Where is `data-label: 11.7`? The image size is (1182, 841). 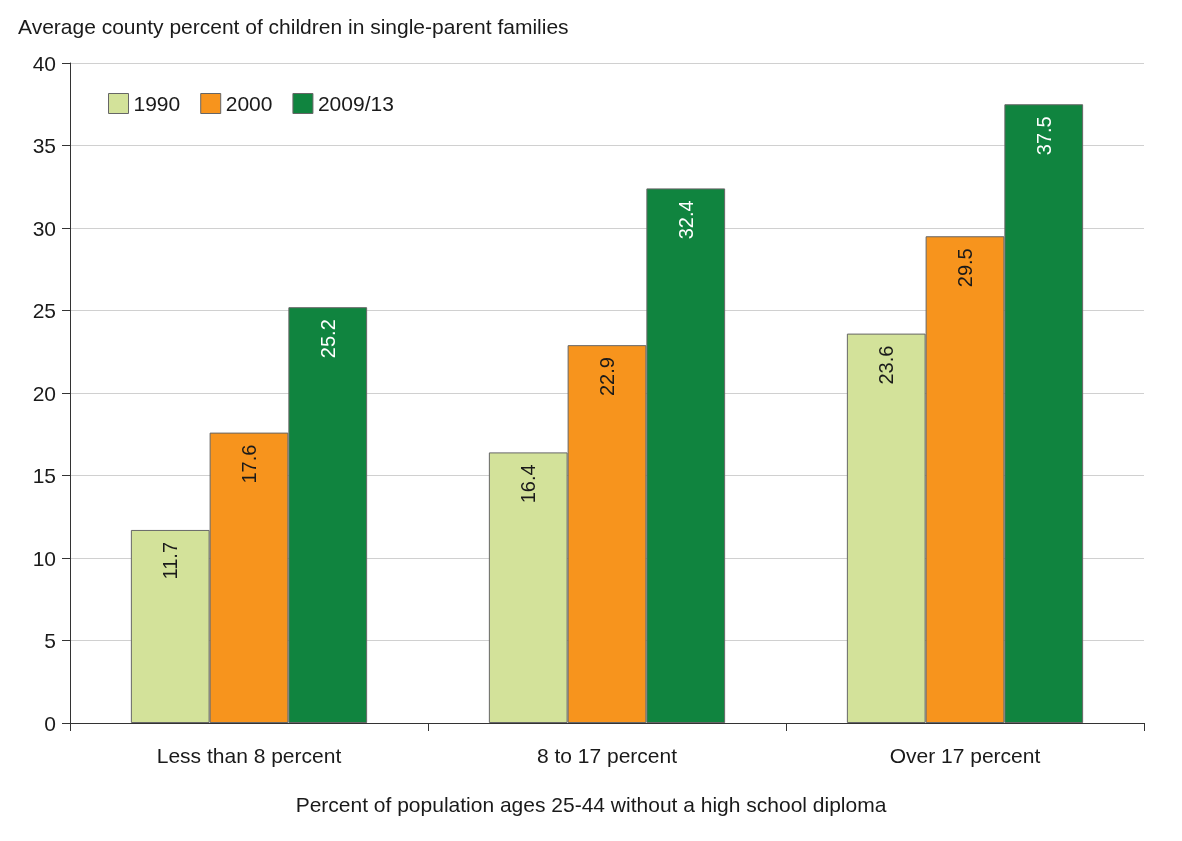 data-label: 11.7 is located at coordinates (170, 560).